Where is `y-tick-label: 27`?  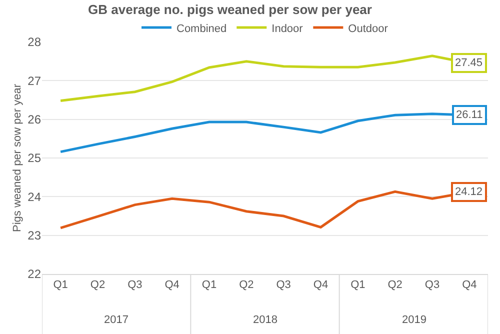 y-tick-label: 27 is located at coordinates (35, 81).